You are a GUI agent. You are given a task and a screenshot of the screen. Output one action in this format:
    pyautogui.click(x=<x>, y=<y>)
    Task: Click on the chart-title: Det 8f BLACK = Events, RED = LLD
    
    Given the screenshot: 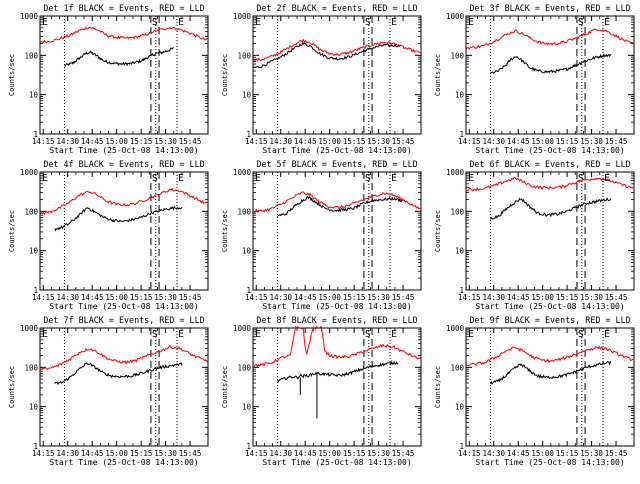 What is the action you would take?
    pyautogui.click(x=336, y=320)
    